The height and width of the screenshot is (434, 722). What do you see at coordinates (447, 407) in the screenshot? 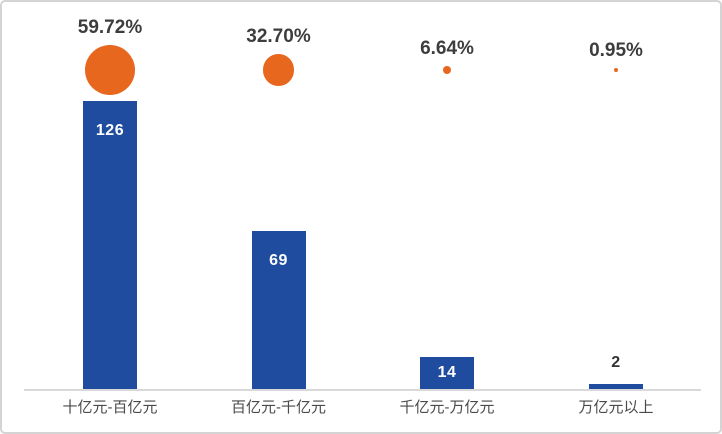
I see `category-label: 千亿元-万亿元` at bounding box center [447, 407].